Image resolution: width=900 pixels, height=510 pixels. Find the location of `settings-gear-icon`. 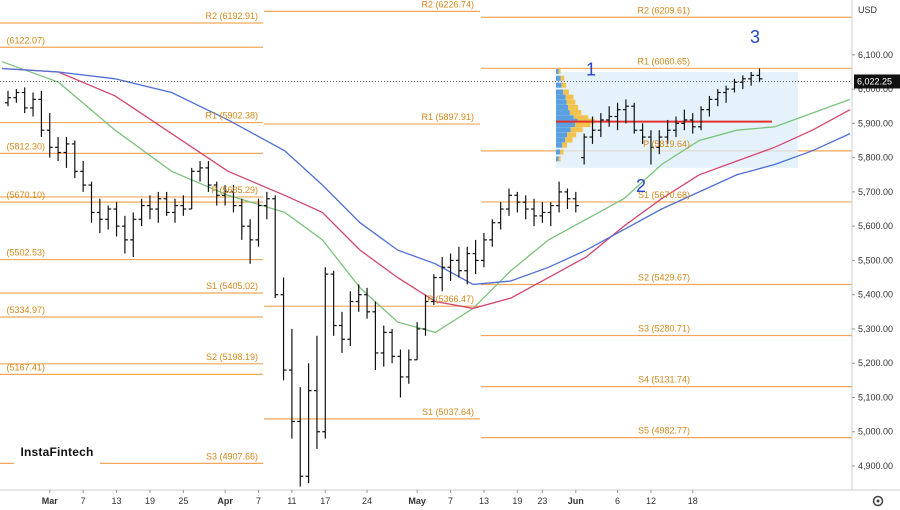

settings-gear-icon is located at coordinates (878, 501).